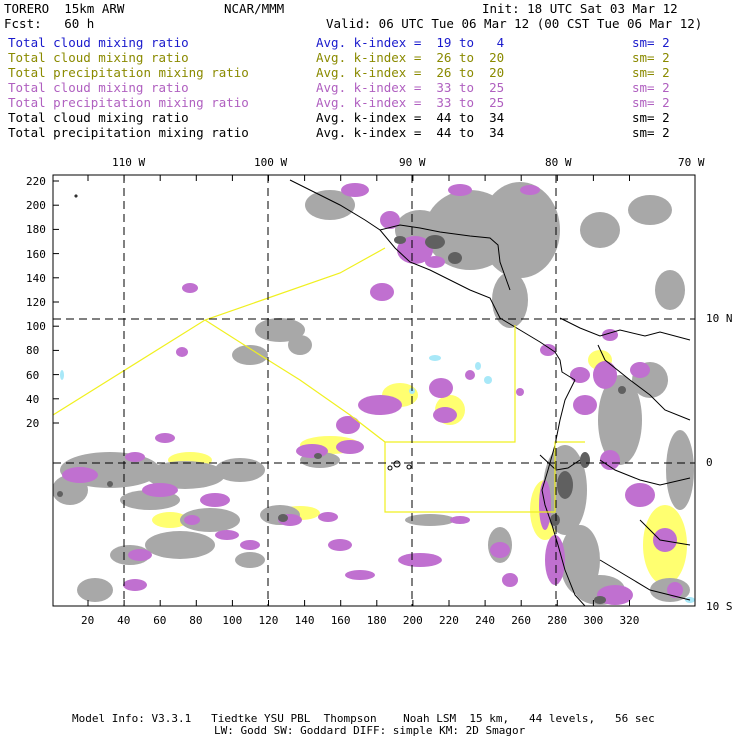 Image resolution: width=740 pixels, height=740 pixels. What do you see at coordinates (691, 162) in the screenshot?
I see `lon-label: 70 W` at bounding box center [691, 162].